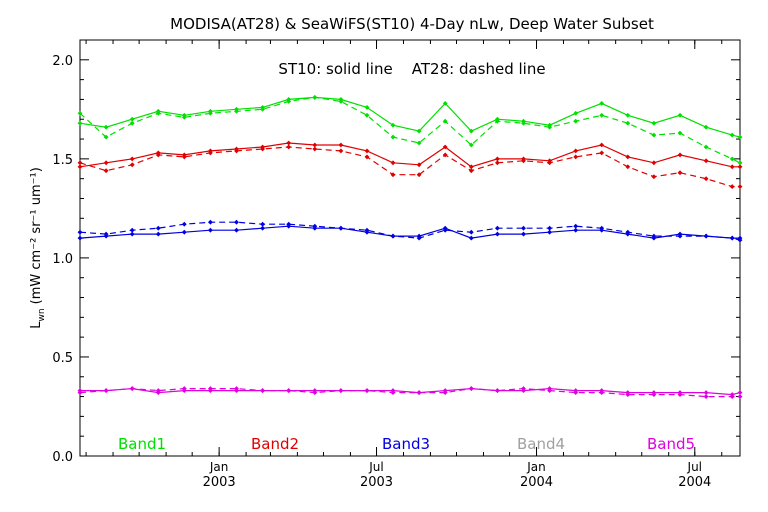  Describe the element at coordinates (36, 325) in the screenshot. I see `y-axis-label-main: L` at that location.